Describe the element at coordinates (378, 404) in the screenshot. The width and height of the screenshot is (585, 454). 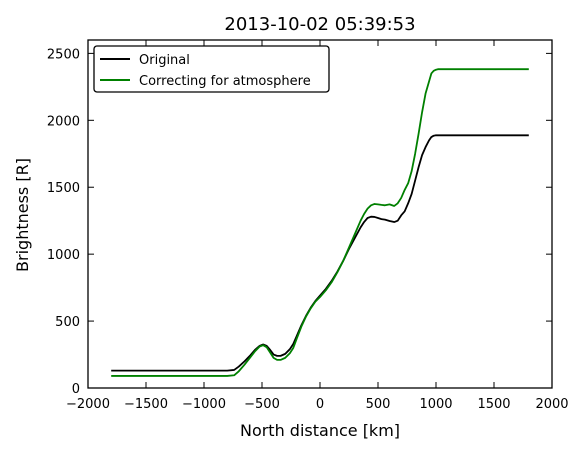
I see `x-tick-label: 500` at that location.